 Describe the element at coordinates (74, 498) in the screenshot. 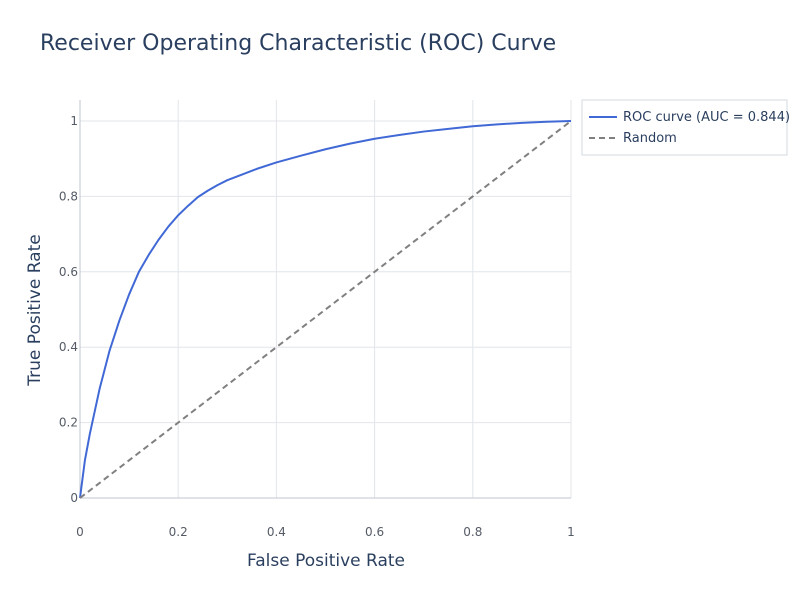

I see `y-tick-label-0: 0` at that location.